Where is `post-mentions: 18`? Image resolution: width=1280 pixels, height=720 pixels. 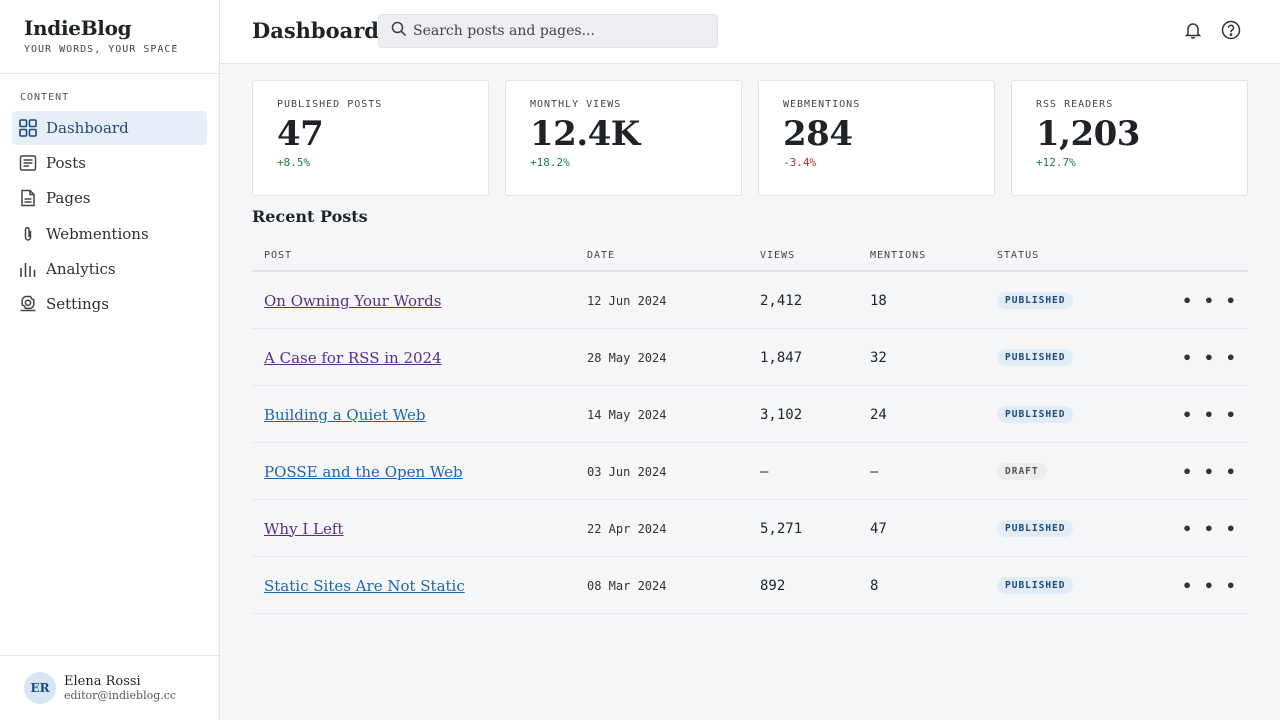 post-mentions: 18 is located at coordinates (878, 300).